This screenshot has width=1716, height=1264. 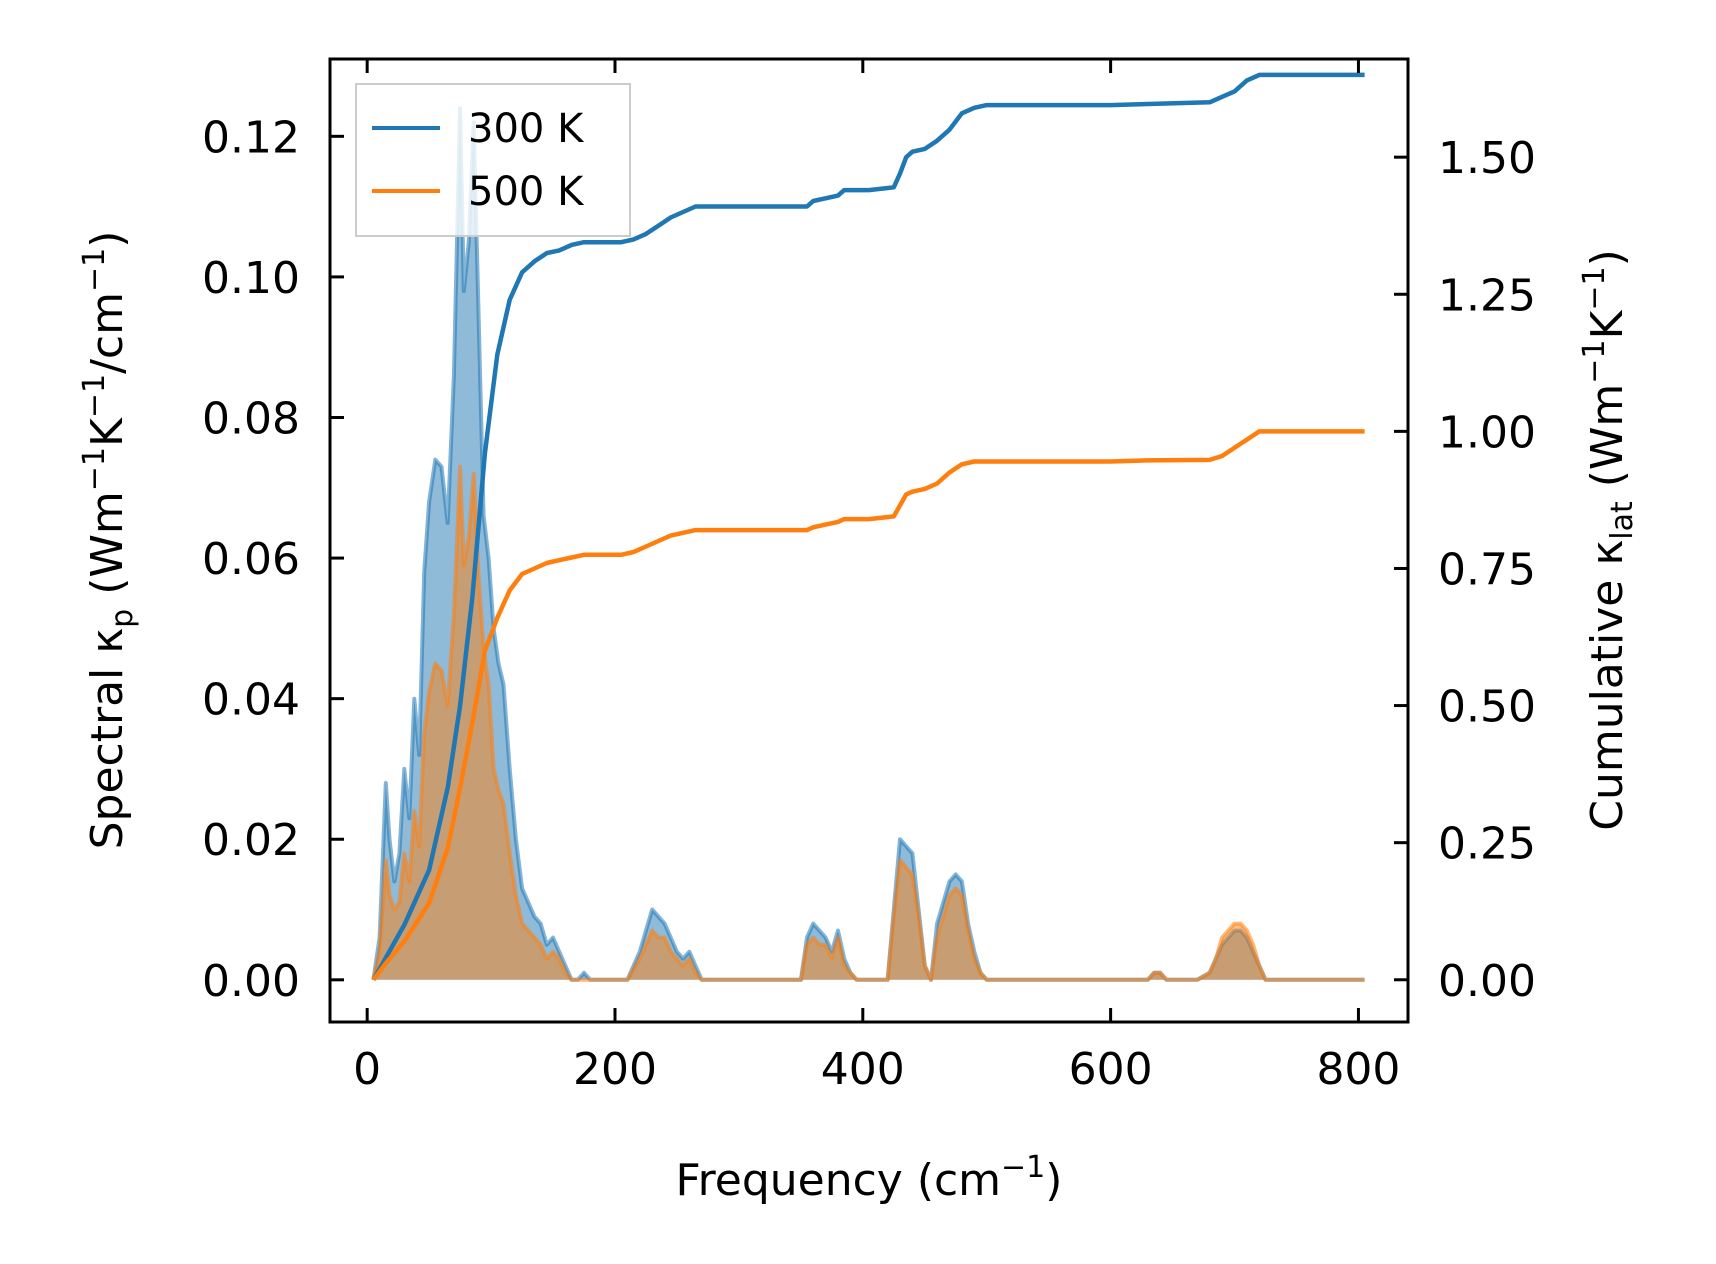 What do you see at coordinates (1358, 1069) in the screenshot?
I see `x-tick-label: 800` at bounding box center [1358, 1069].